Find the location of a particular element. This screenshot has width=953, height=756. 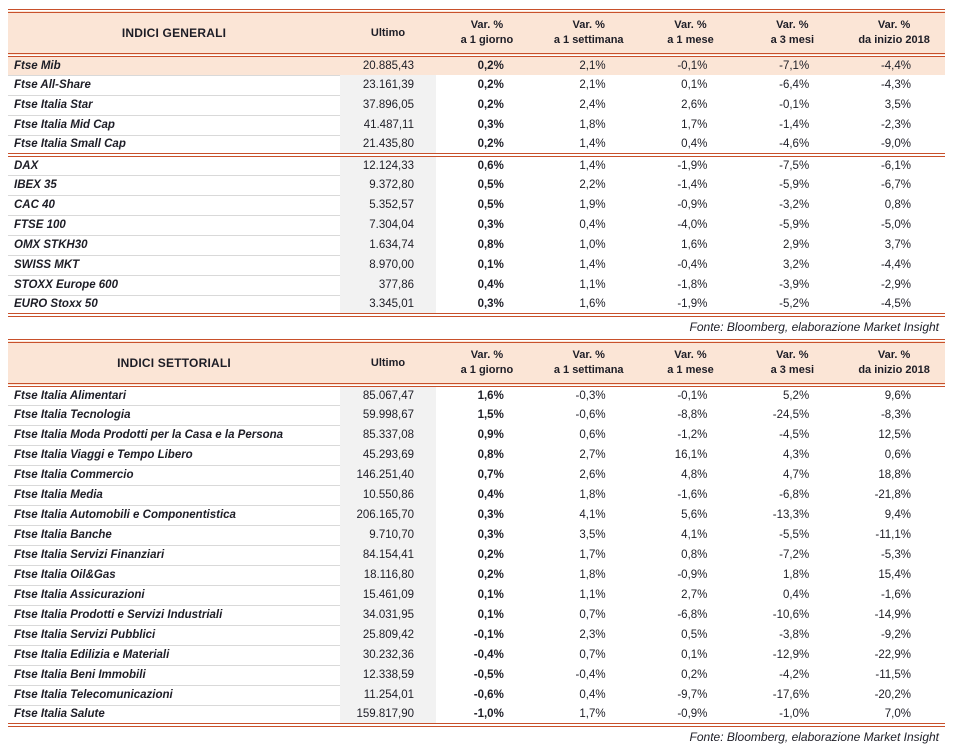

value-cell-d1: 0,1% is located at coordinates (490, 615).